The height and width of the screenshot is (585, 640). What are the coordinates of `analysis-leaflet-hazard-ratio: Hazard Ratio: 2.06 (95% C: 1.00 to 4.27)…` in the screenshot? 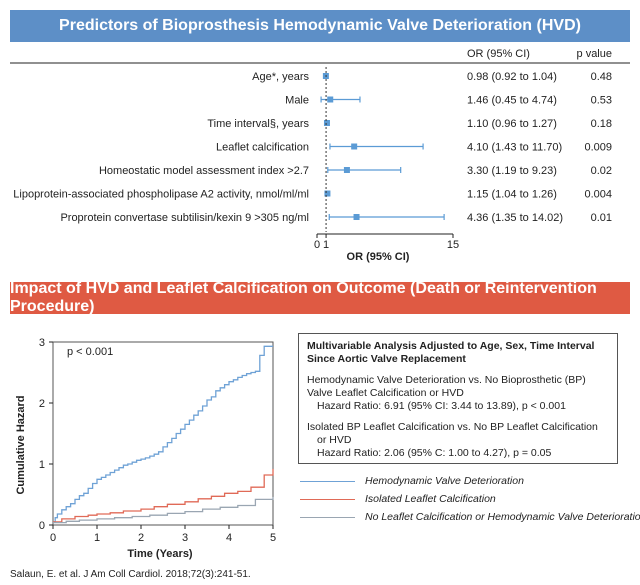 It's located at (434, 453).